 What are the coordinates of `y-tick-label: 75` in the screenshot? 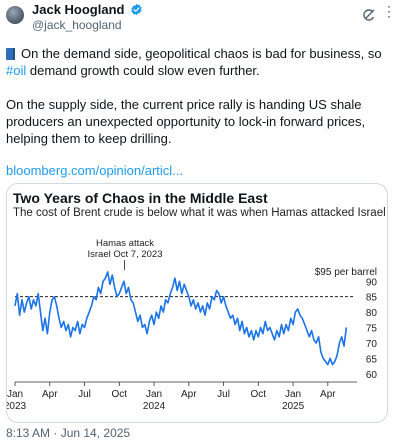 It's located at (372, 329).